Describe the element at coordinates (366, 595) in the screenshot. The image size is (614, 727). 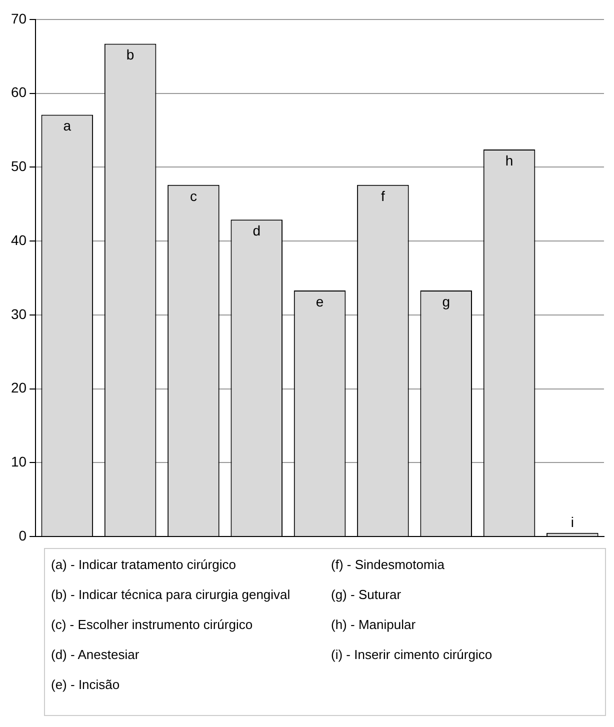
I see `text: (g) - Suturar` at that location.